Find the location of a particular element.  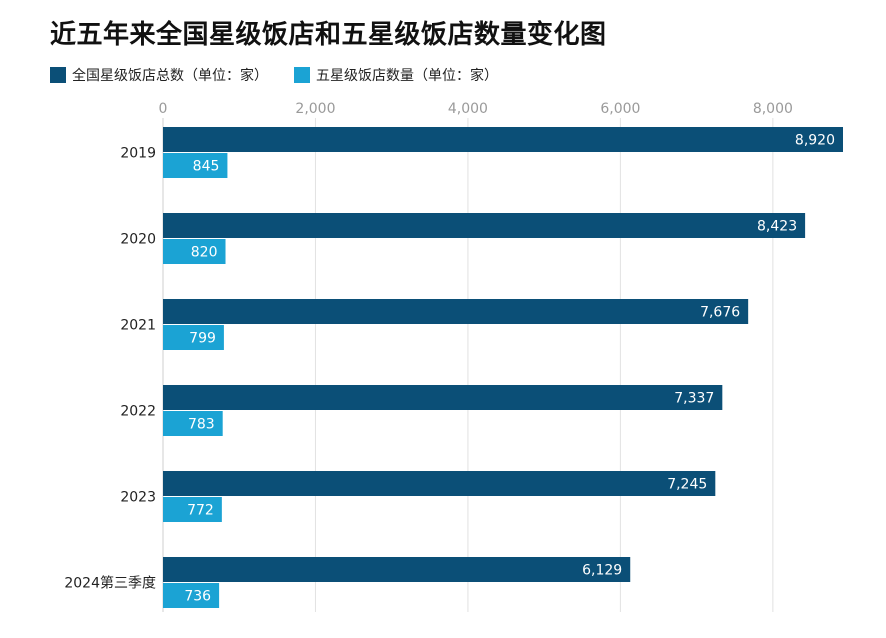

bar-value-label: 8,423 is located at coordinates (777, 227).